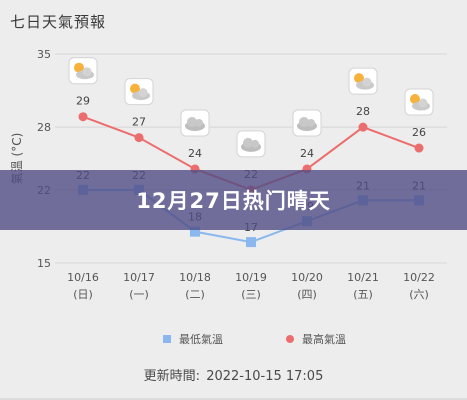 This screenshot has height=400, width=467. What do you see at coordinates (139, 294) in the screenshot?
I see `x-tick-sublabel: (一)` at bounding box center [139, 294].